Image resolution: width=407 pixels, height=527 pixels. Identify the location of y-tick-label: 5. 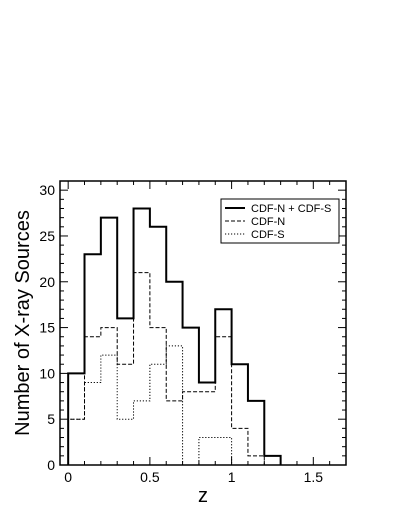
(51, 419).